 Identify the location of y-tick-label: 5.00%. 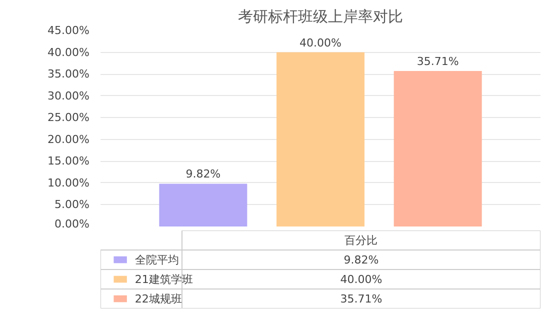
(72, 205).